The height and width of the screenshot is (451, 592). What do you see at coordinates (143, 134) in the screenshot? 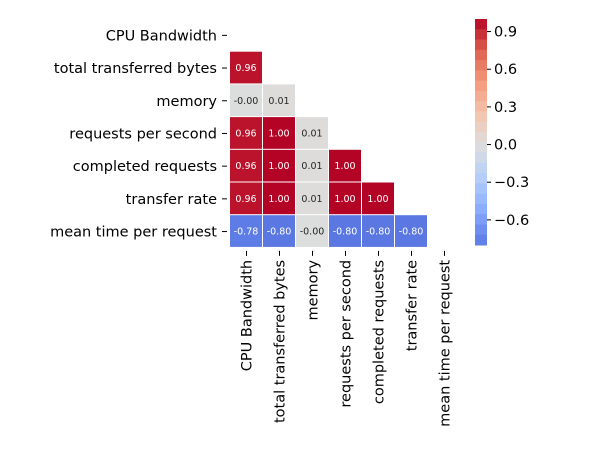
I see `row-label: requests per second` at bounding box center [143, 134].